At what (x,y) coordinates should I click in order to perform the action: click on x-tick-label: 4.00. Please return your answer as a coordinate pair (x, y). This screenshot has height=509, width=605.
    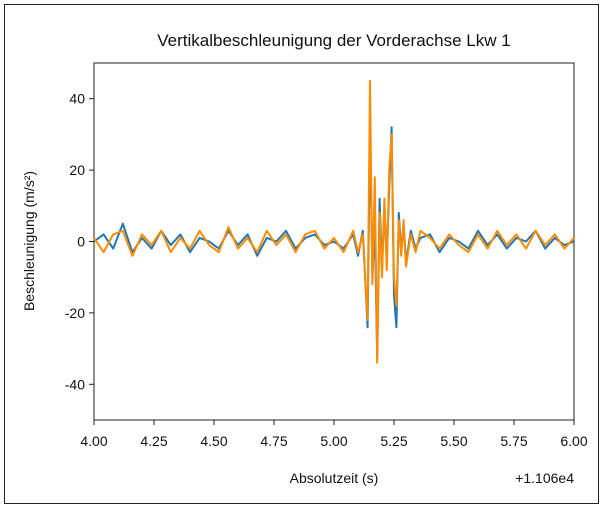
    Looking at the image, I should click on (93, 441).